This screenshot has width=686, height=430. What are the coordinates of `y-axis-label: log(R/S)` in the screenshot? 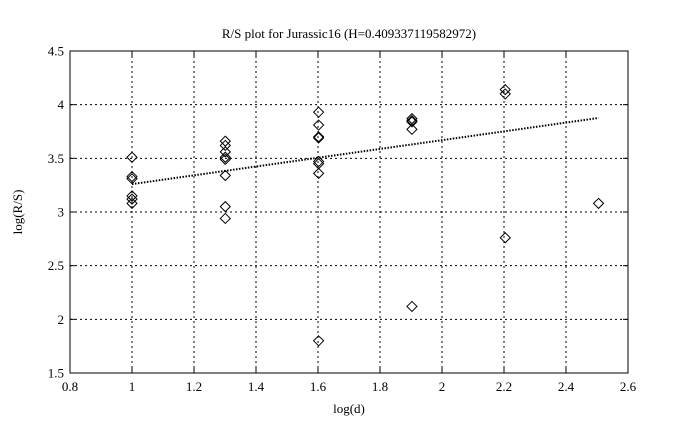 It's located at (17, 212).